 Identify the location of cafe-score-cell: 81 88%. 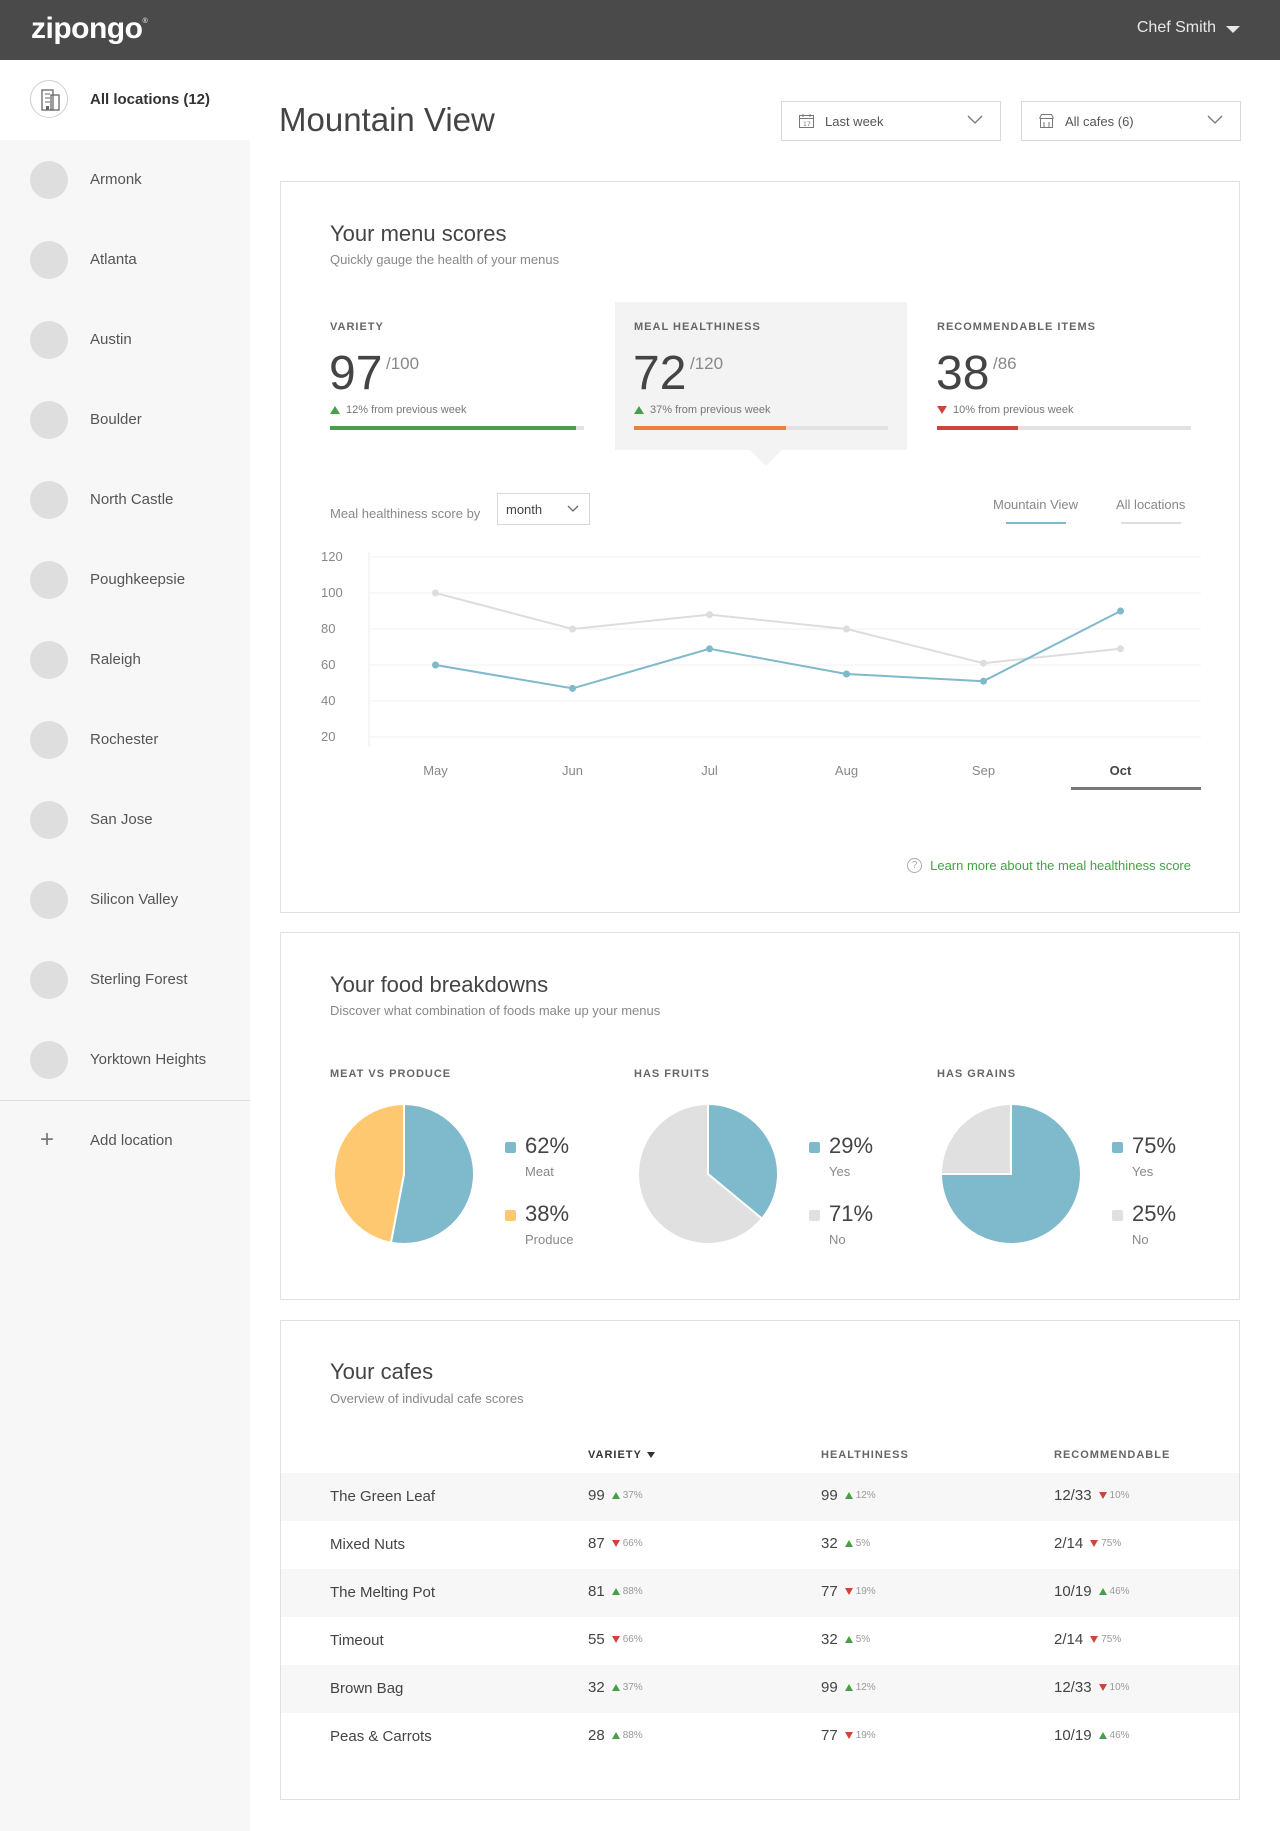
(615, 1591).